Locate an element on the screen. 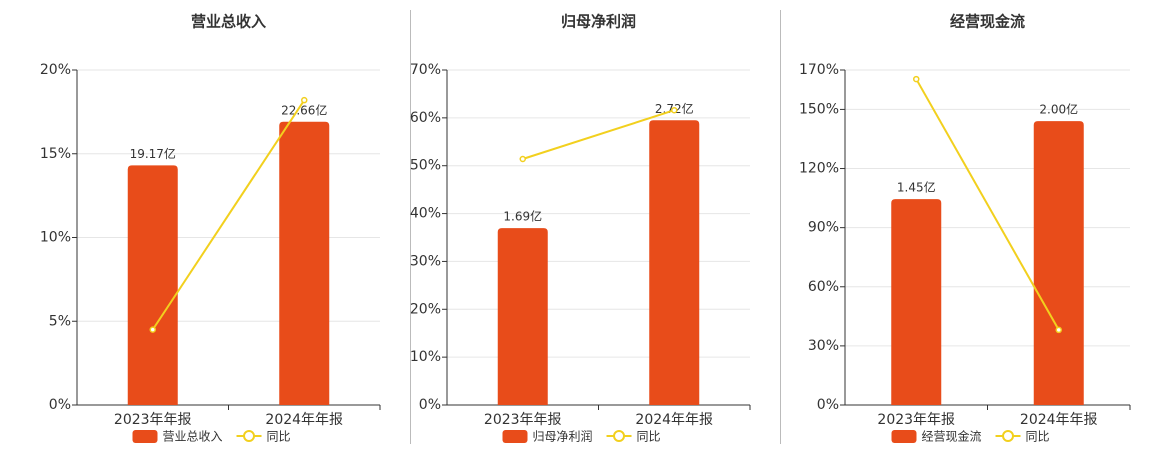 The width and height of the screenshot is (1160, 450). y-tick-label: 120% is located at coordinates (819, 169).